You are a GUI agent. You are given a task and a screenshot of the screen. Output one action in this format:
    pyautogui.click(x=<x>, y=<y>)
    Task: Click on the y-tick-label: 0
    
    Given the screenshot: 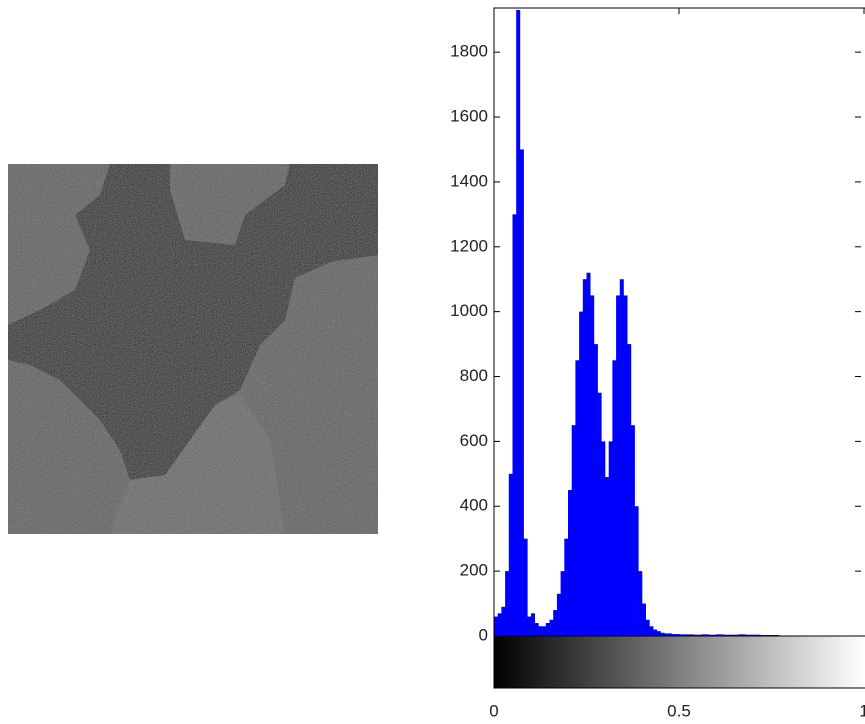 What is the action you would take?
    pyautogui.click(x=483, y=634)
    